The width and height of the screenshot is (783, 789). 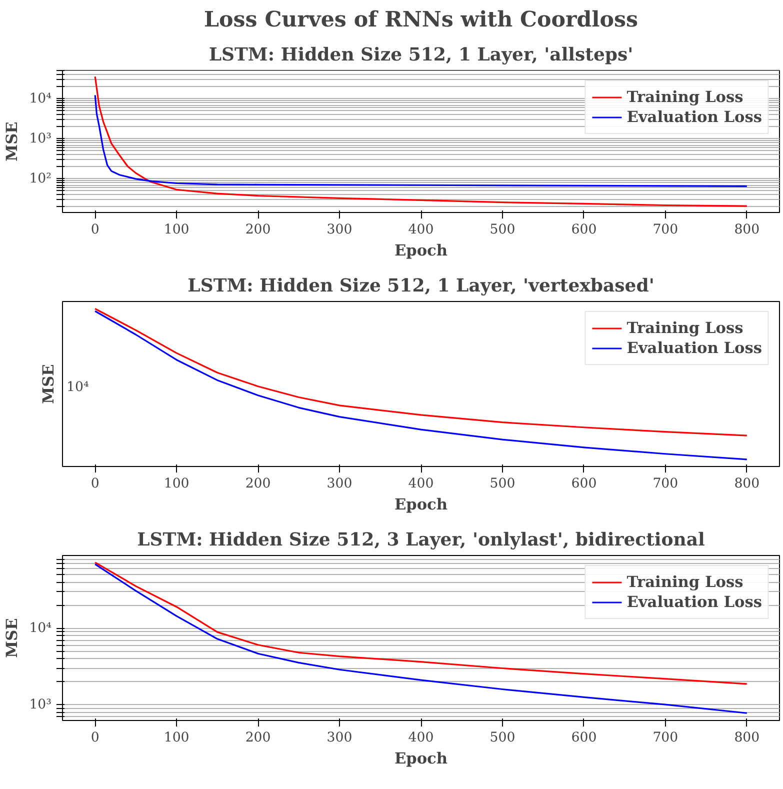 I want to click on chart-title: Loss Curves of RNNs with Coordloss, so click(x=421, y=20).